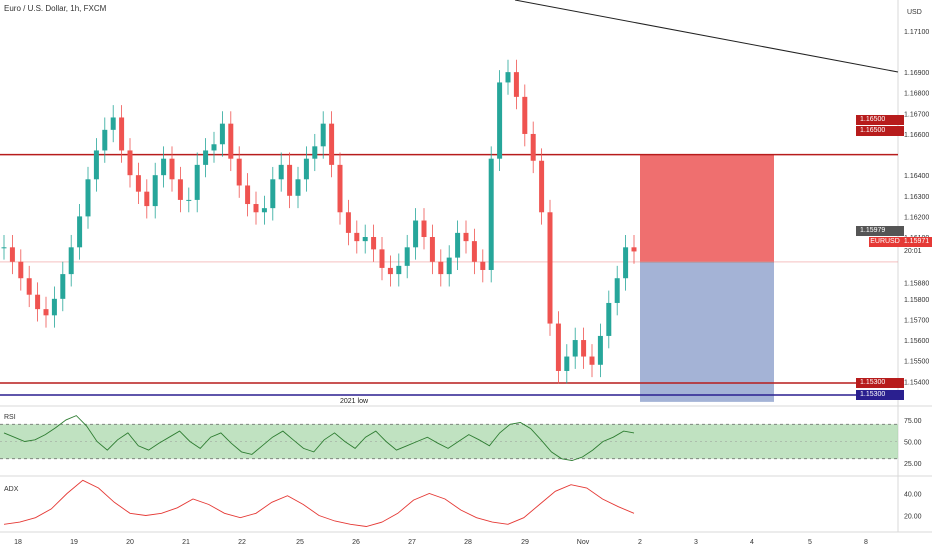 The height and width of the screenshot is (555, 932). Describe the element at coordinates (880, 395) in the screenshot. I see `level-tag-2021-low: 1.15300` at that location.